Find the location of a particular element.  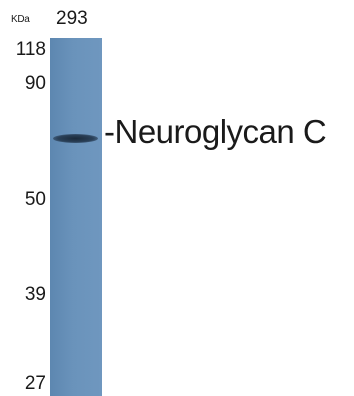

marker-90: 90 is located at coordinates (35, 83).